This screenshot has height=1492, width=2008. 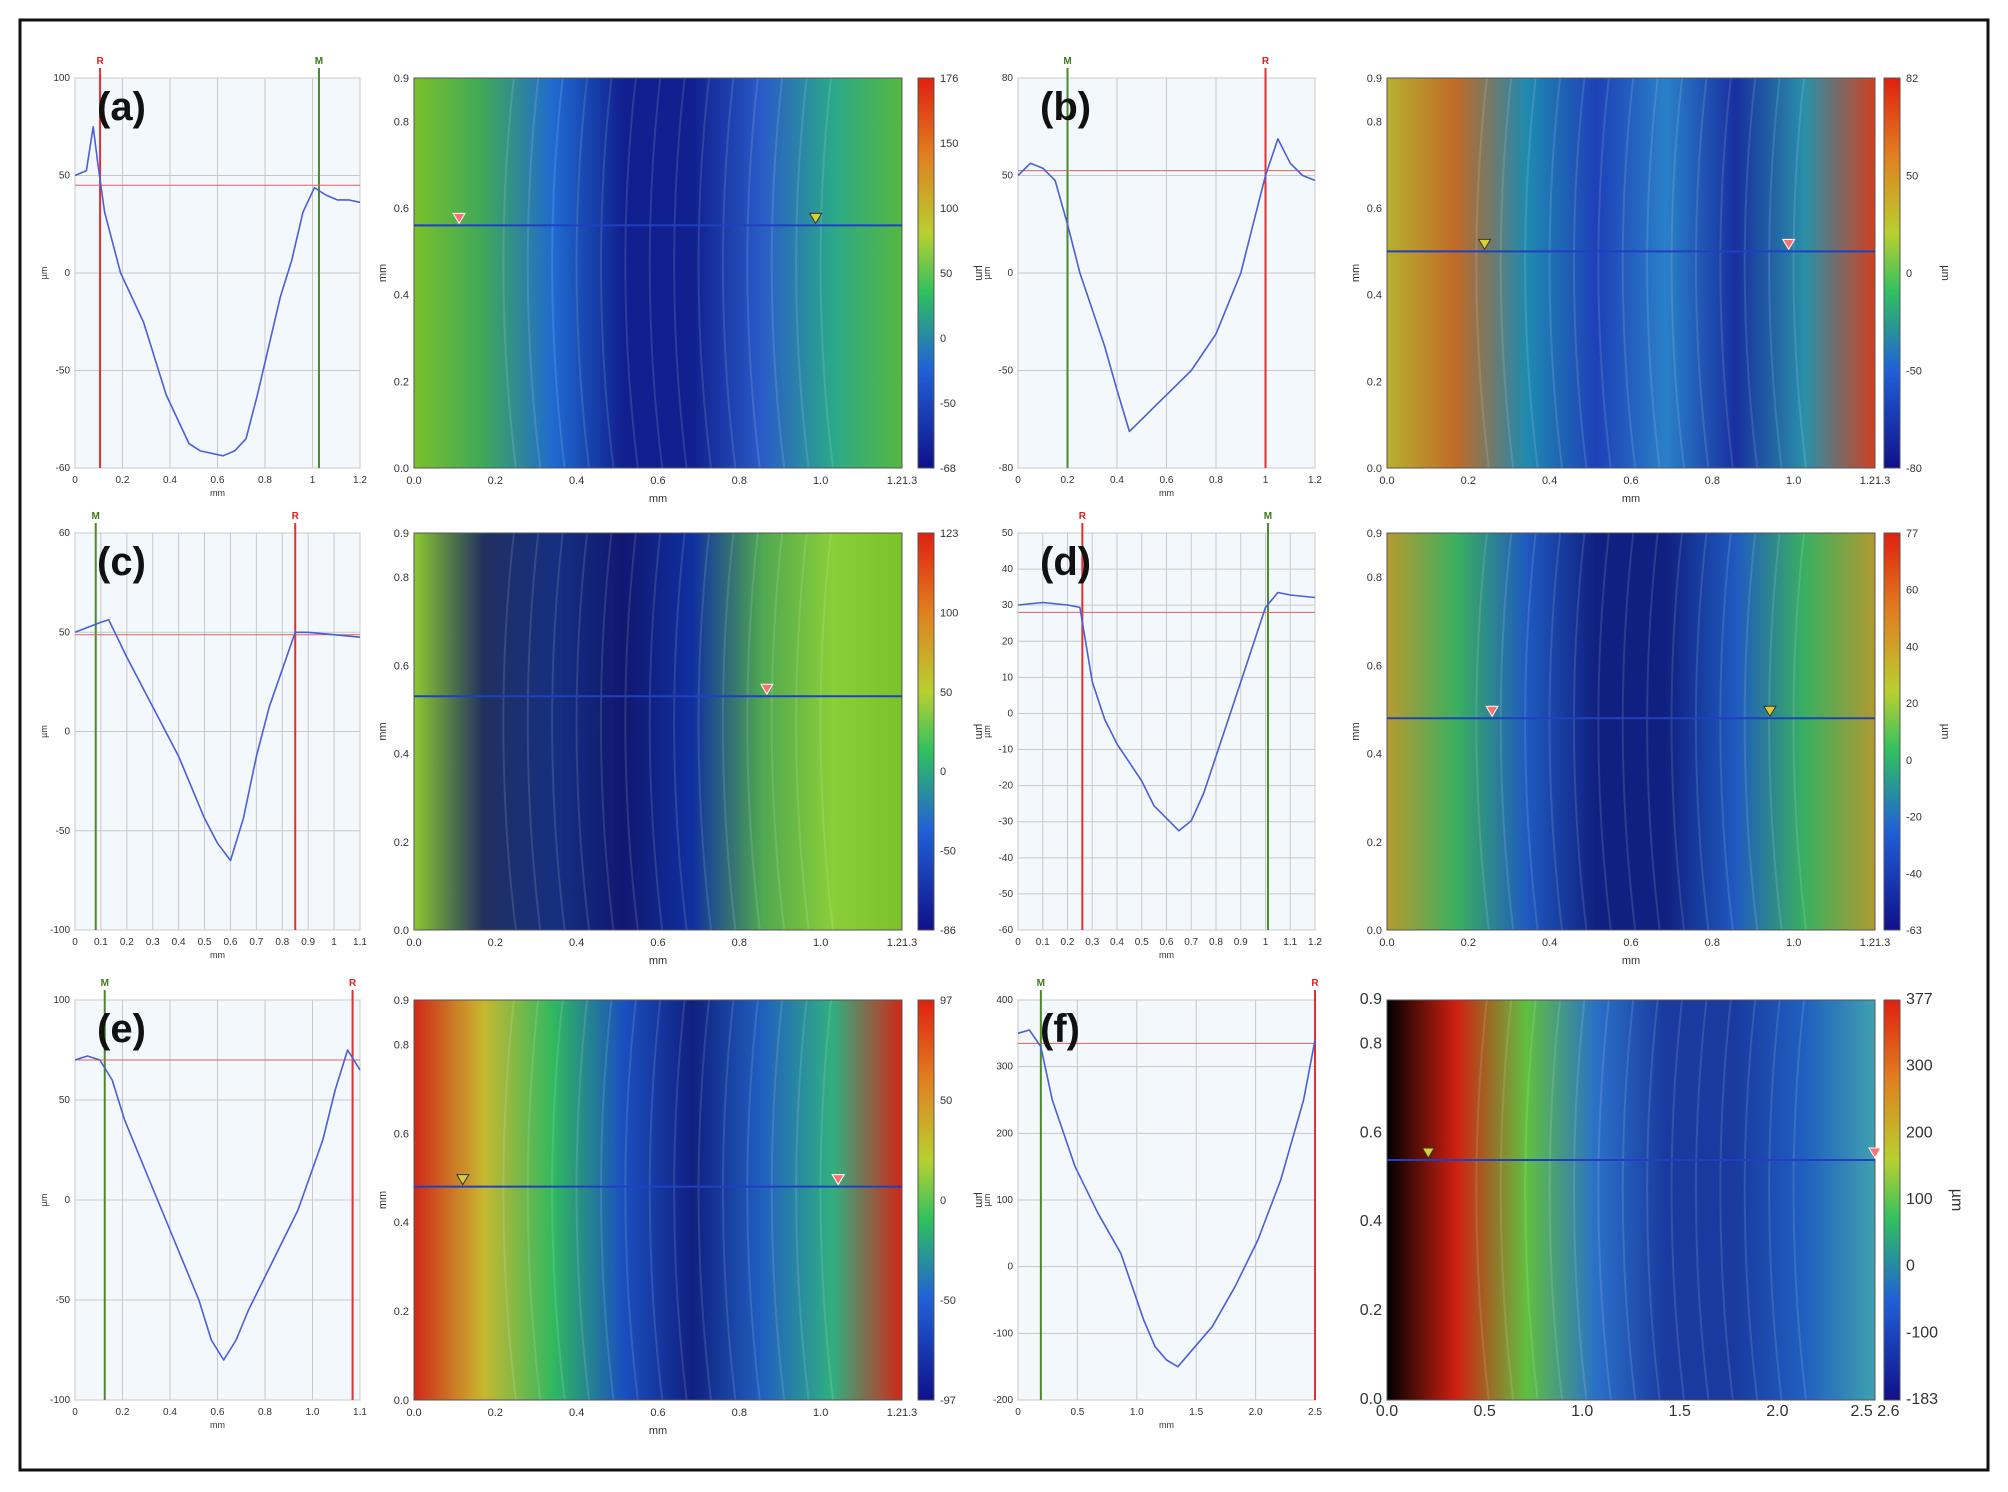 I want to click on x-tick-label: 0, so click(x=1018, y=942).